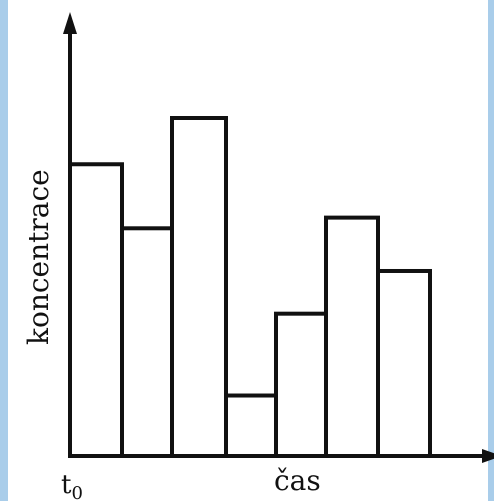 The image size is (494, 501). What do you see at coordinates (70, 23) in the screenshot?
I see `y-axis-arrow` at bounding box center [70, 23].